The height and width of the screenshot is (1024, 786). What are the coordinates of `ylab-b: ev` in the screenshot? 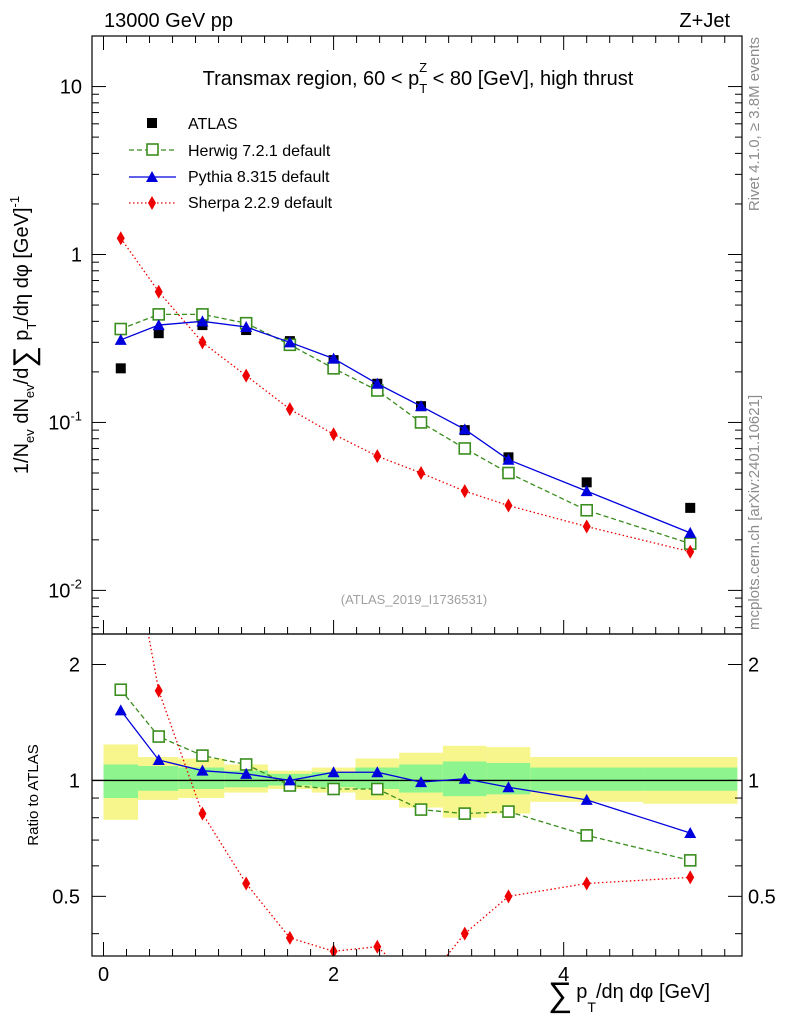 It's located at (29, 436).